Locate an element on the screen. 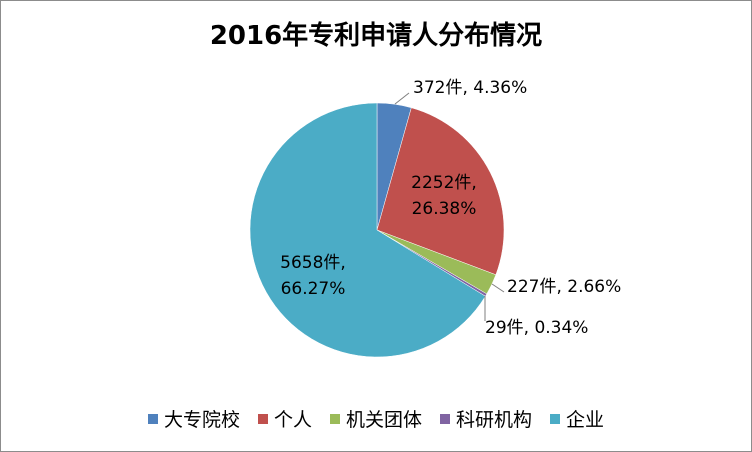 This screenshot has height=452, width=752. legend-item-2: 机关团体 is located at coordinates (375, 418).